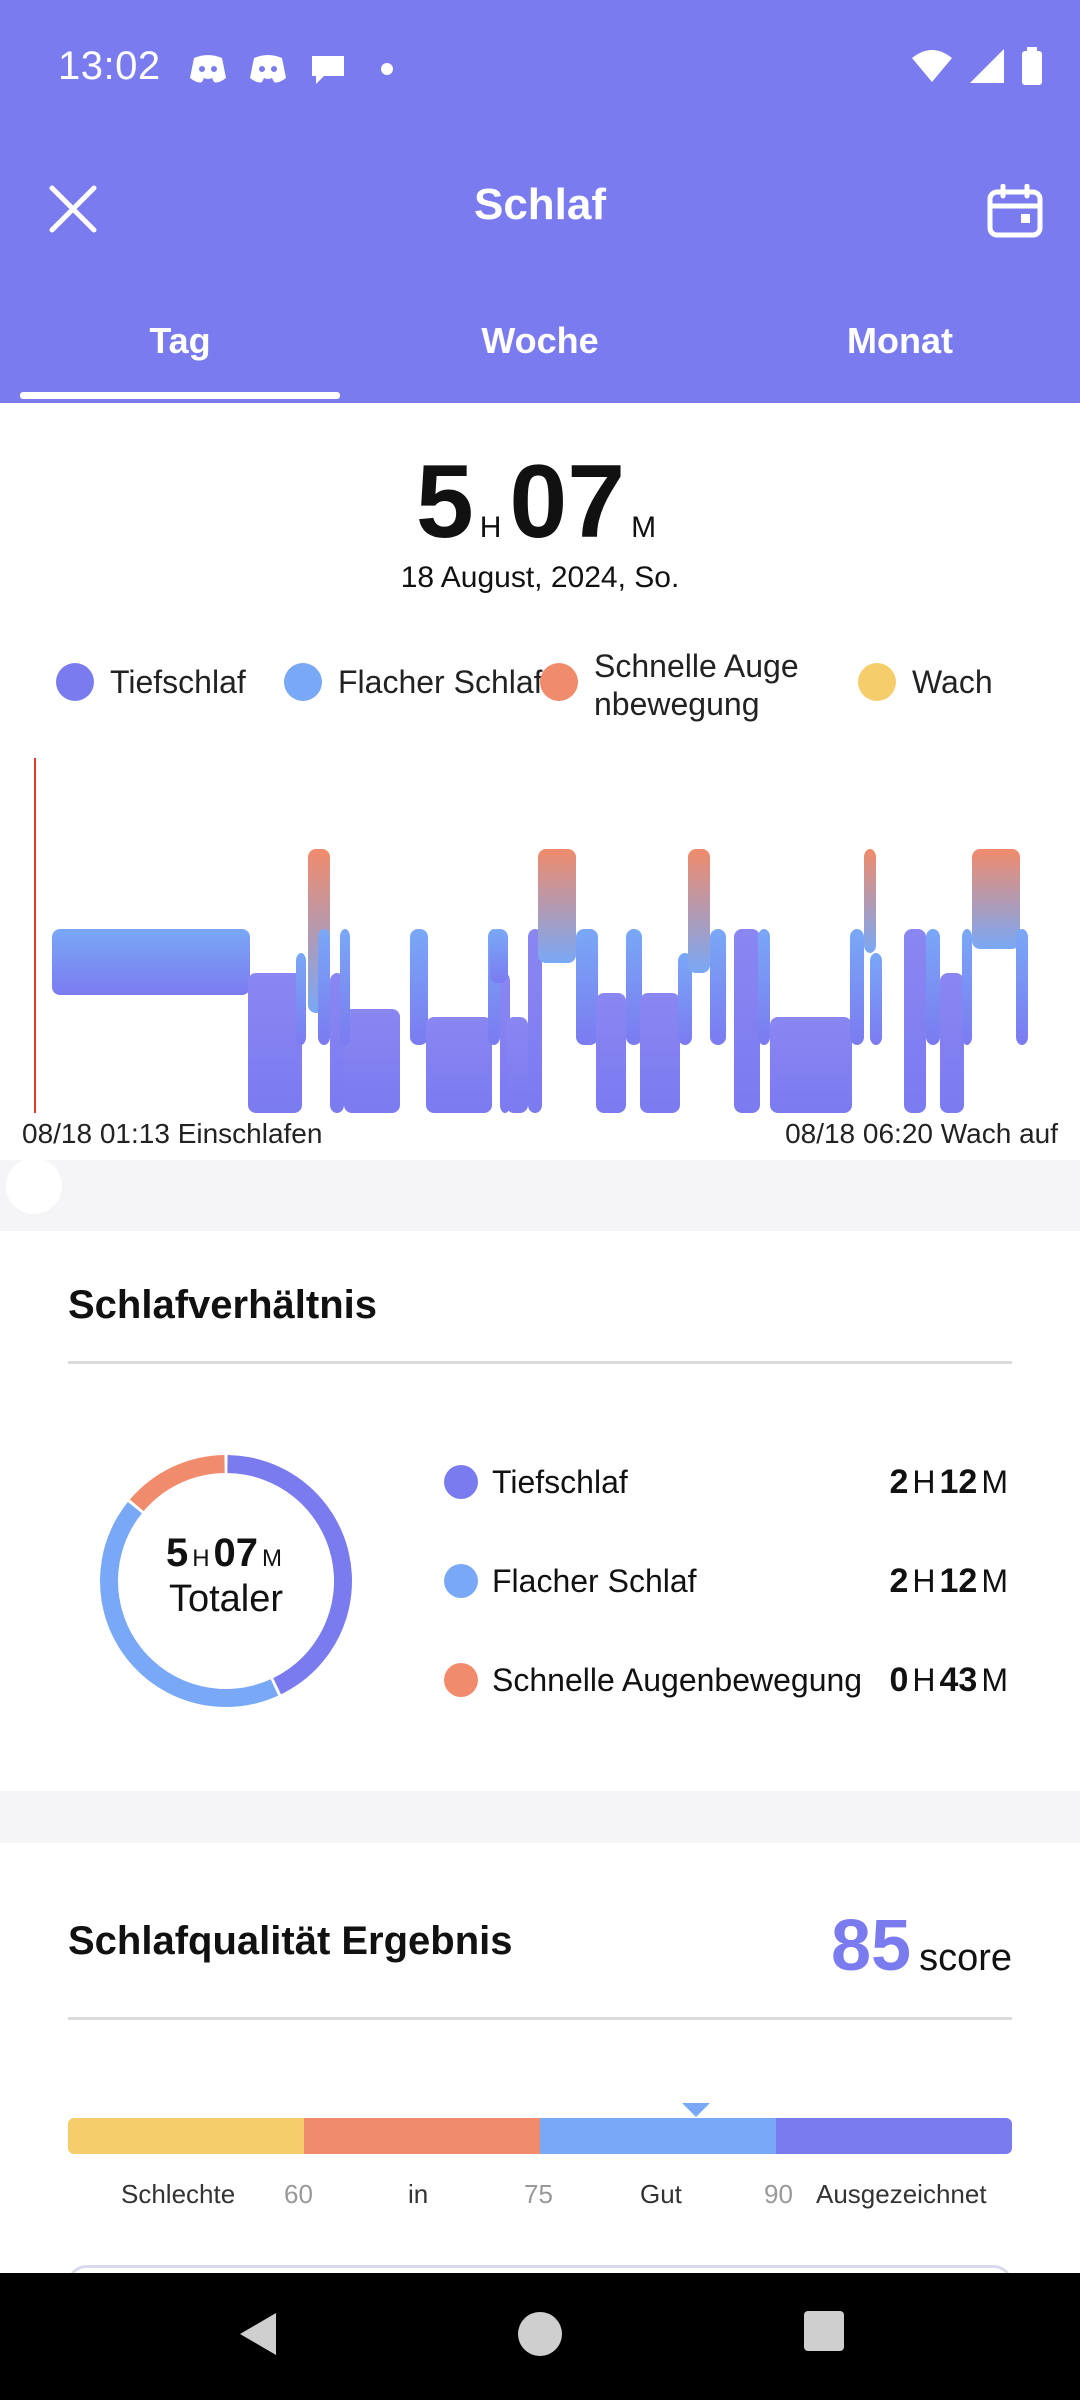 The height and width of the screenshot is (2400, 1080). I want to click on legend-rem-label-1: Schnelle Auge, so click(696, 666).